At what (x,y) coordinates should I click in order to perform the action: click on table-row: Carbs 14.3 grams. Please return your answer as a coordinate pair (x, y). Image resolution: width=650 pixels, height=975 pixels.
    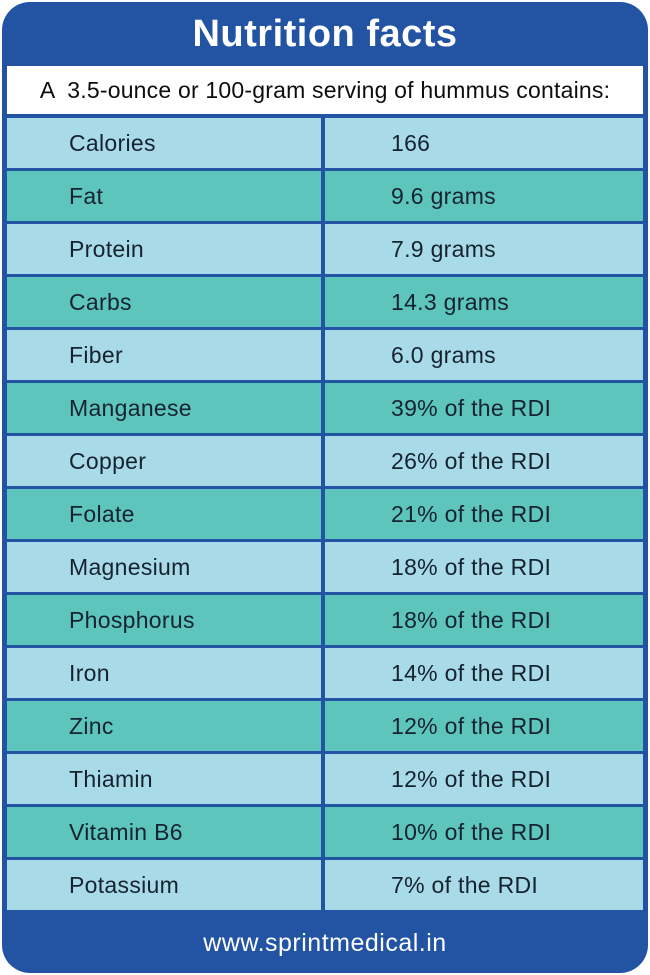
    Looking at the image, I should click on (325, 303).